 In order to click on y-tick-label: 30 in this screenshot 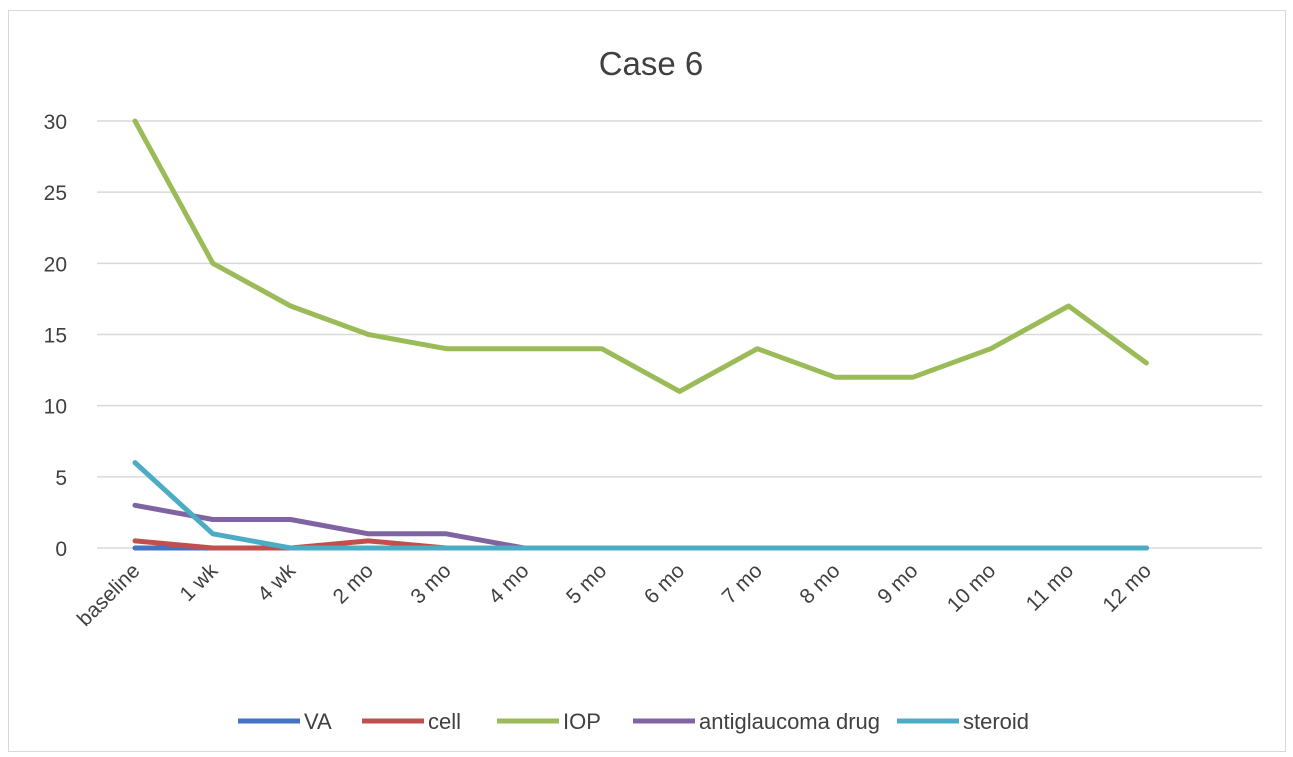, I will do `click(55, 122)`.